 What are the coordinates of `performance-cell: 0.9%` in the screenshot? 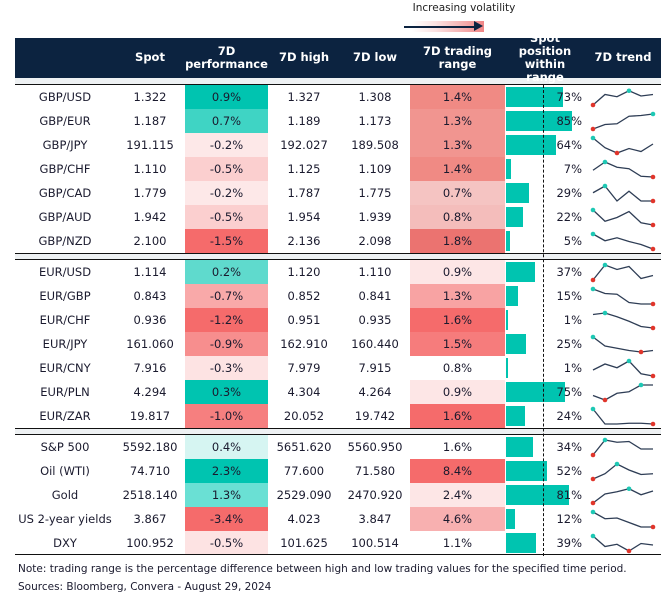 It's located at (226, 97).